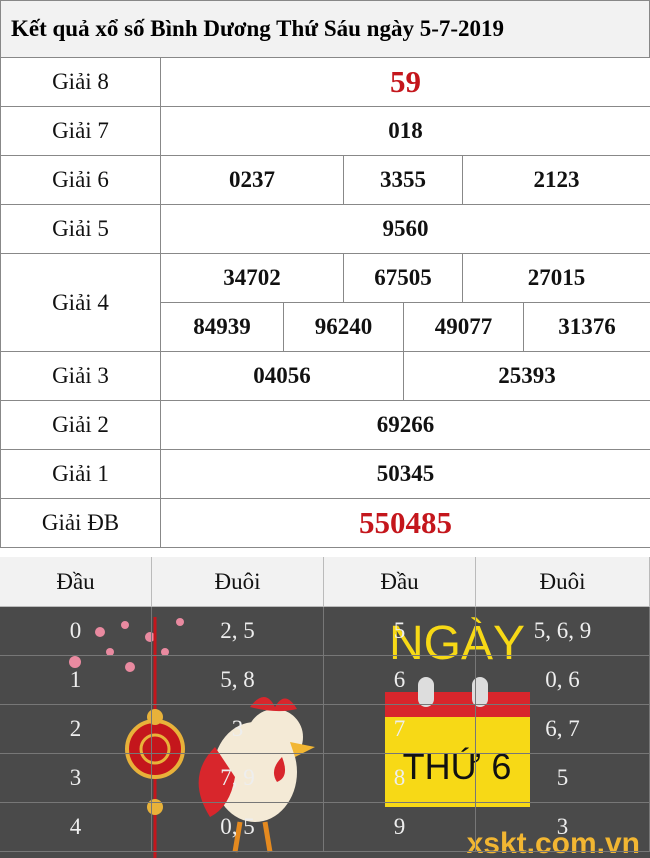 This screenshot has height=858, width=650. What do you see at coordinates (405, 474) in the screenshot?
I see `prize-number: 50345` at bounding box center [405, 474].